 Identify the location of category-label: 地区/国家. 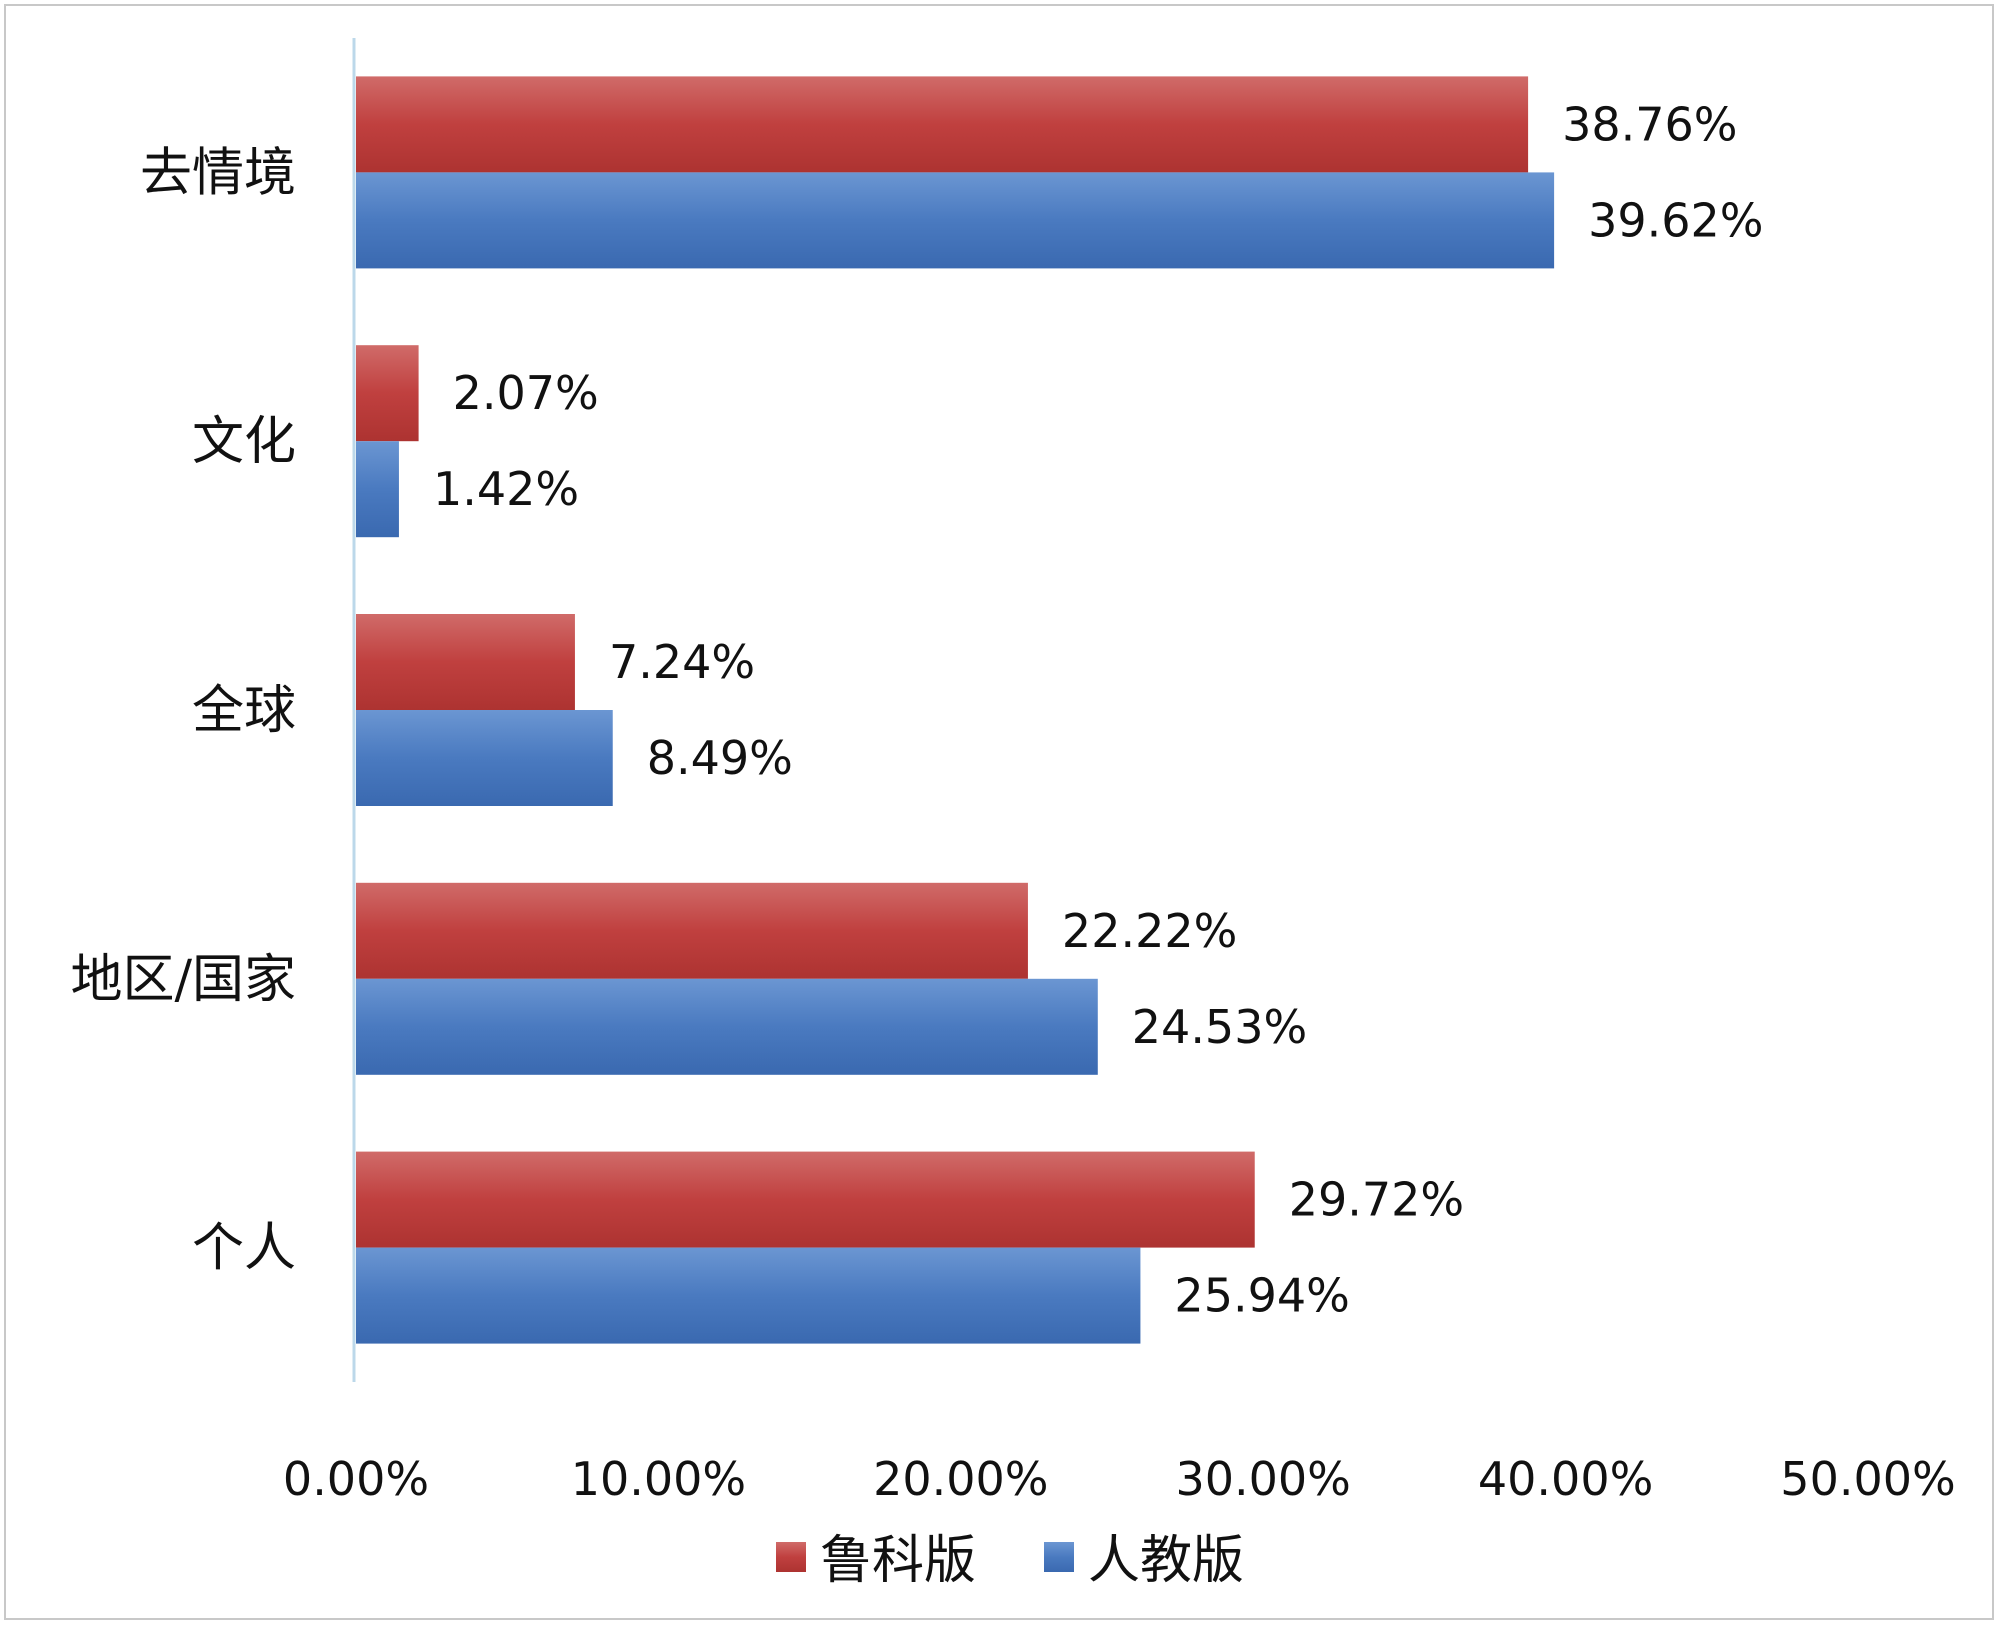
(183, 980).